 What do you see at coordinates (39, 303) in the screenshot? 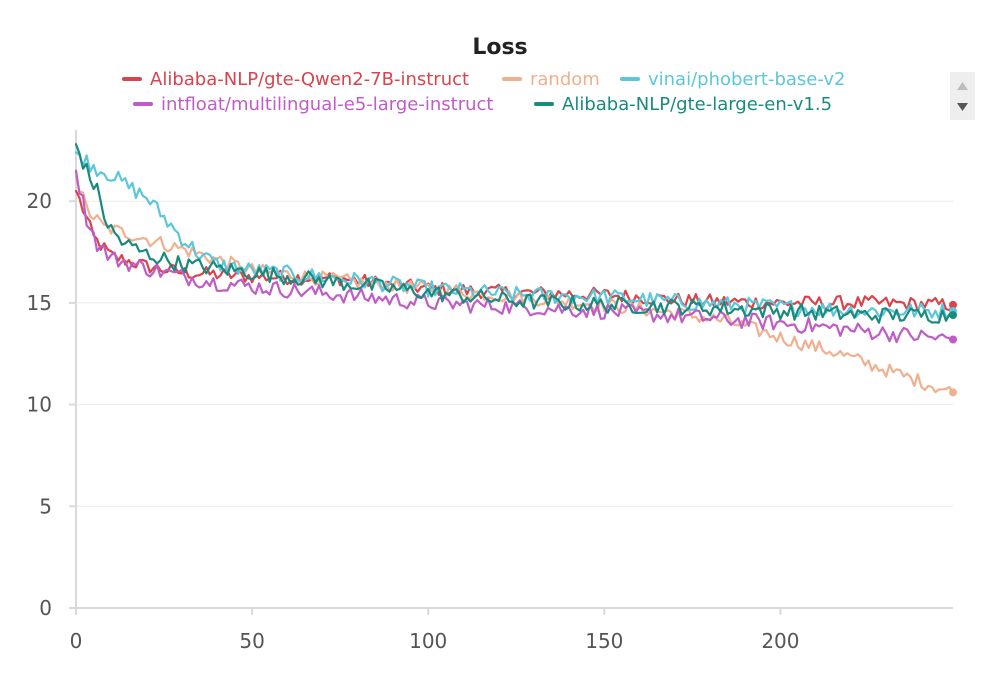
I see `y-tick-label: 15` at bounding box center [39, 303].